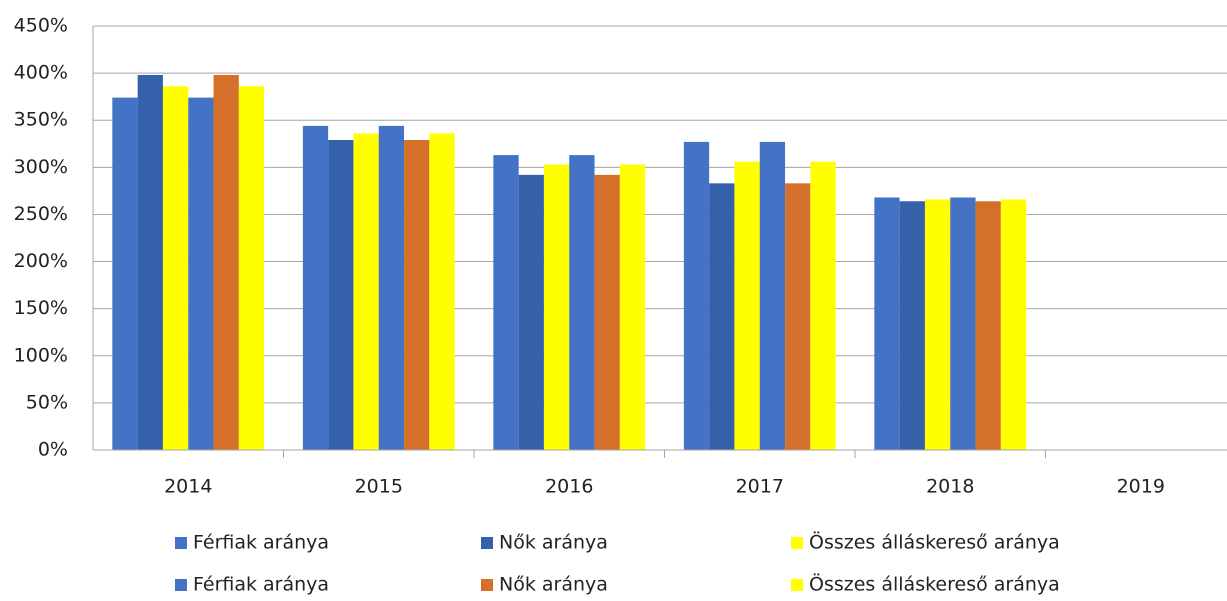 This screenshot has width=1227, height=601. I want to click on y-tick-label: 400%, so click(41, 73).